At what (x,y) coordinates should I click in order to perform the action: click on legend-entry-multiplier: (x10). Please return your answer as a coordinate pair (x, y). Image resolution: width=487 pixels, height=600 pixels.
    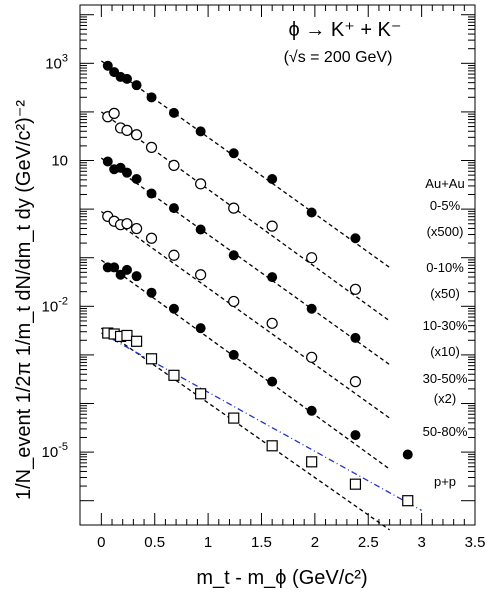
    Looking at the image, I should click on (445, 351).